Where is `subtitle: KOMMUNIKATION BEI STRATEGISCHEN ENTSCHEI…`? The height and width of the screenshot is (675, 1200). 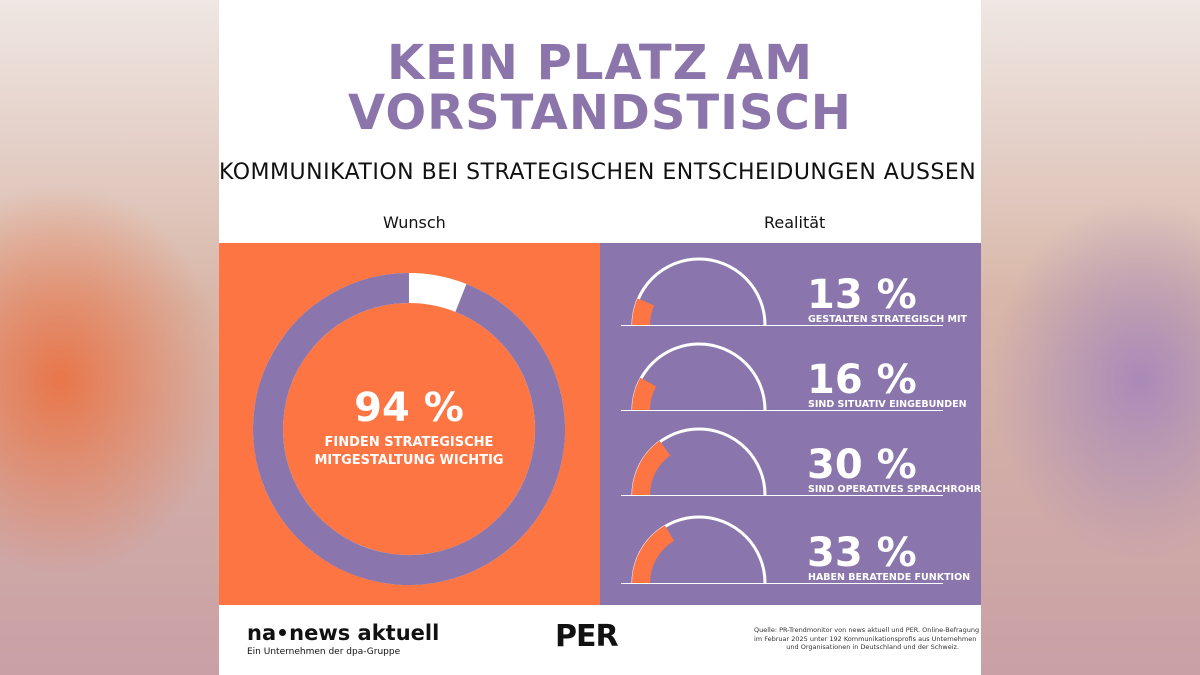
subtitle: KOMMUNIKATION BEI STRATEGISCHEN ENTSCHEI… is located at coordinates (600, 172).